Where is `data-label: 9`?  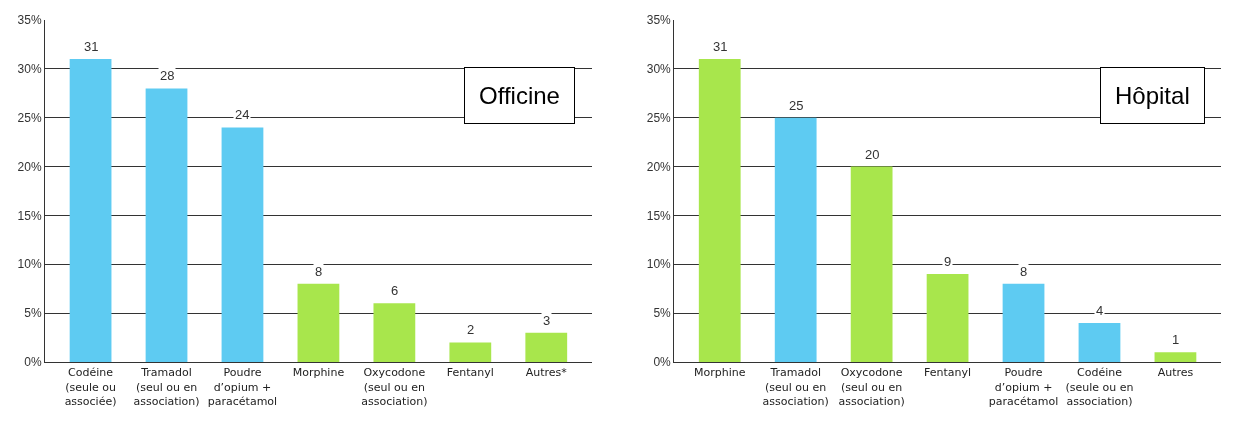
data-label: 9 is located at coordinates (948, 261).